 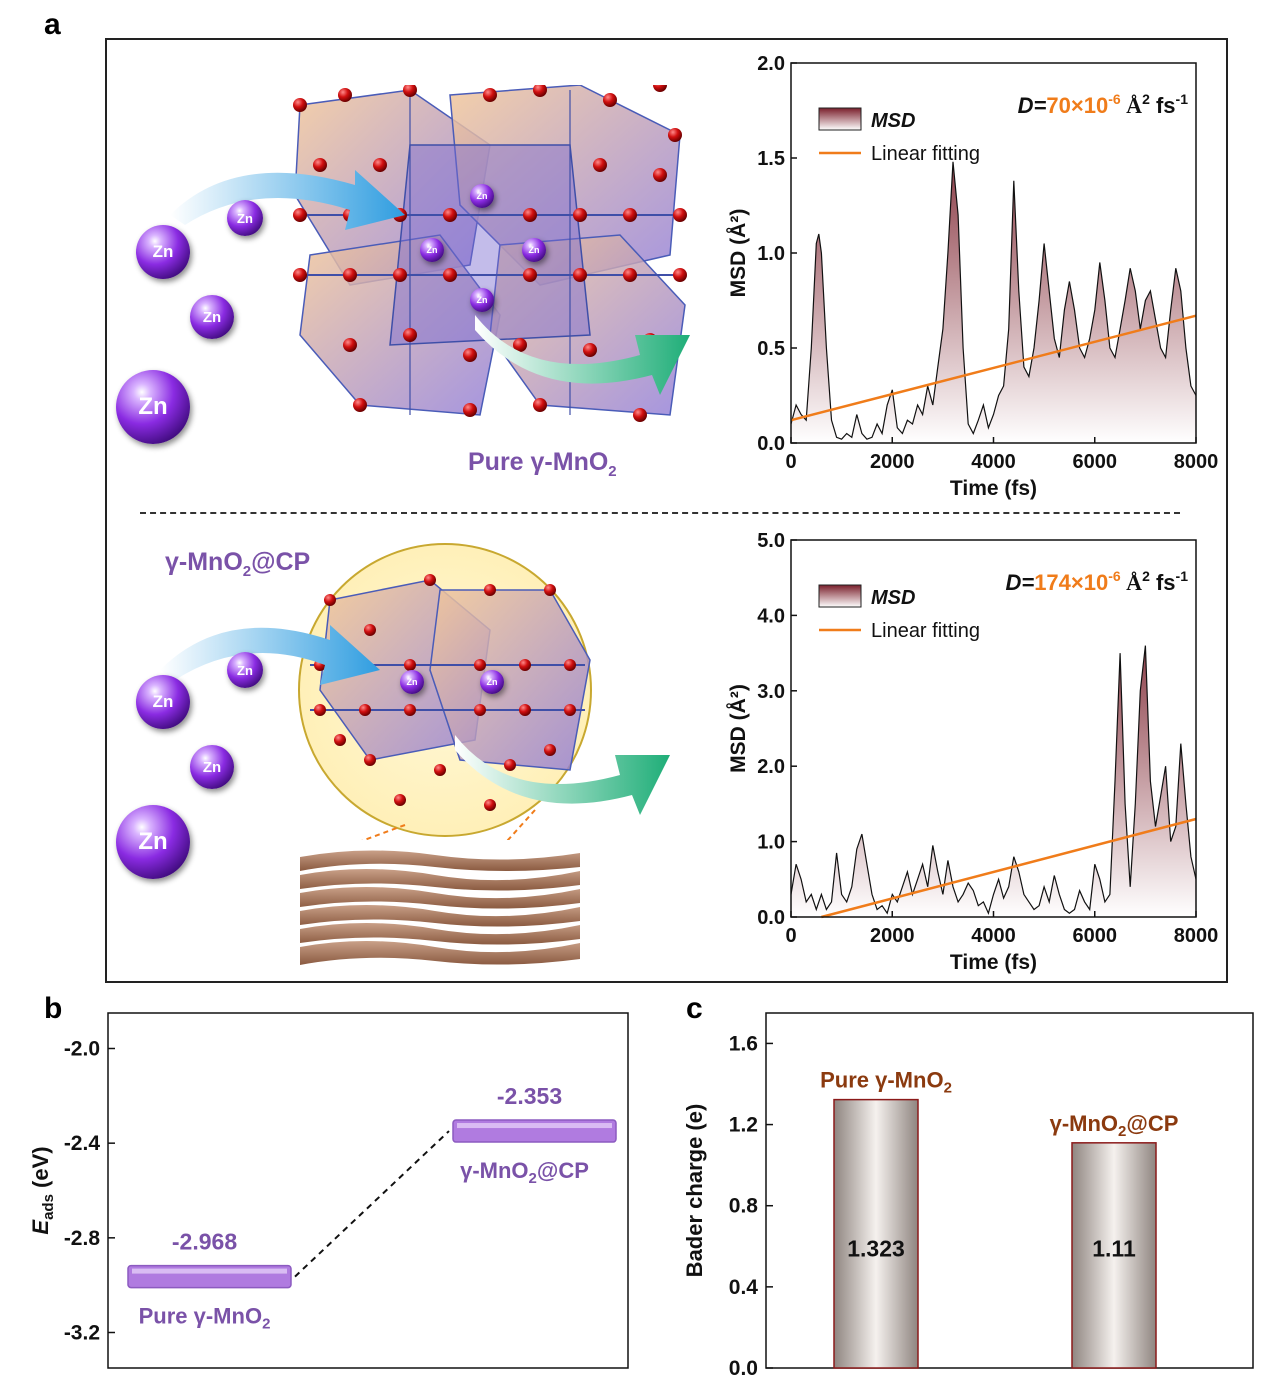 I want to click on y-tick-label: -2.4, so click(x=82, y=1143).